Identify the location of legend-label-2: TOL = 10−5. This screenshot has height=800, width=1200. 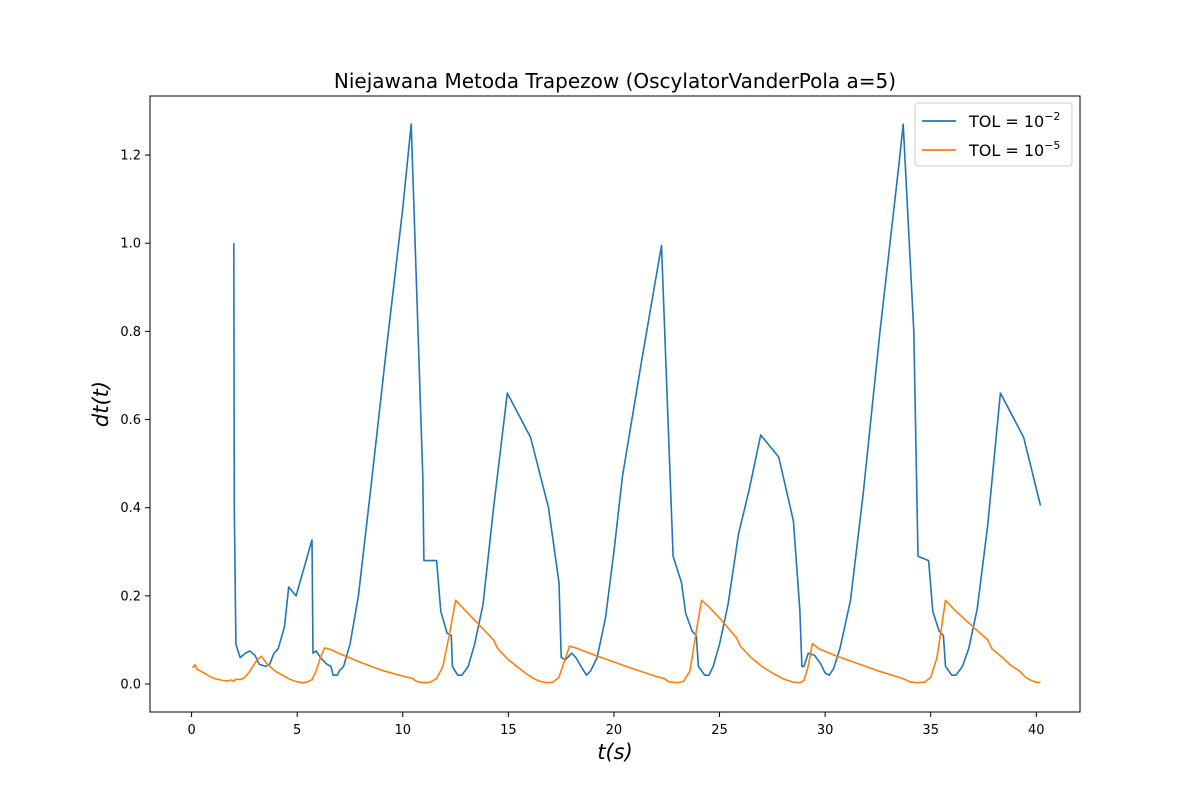
(1014, 149).